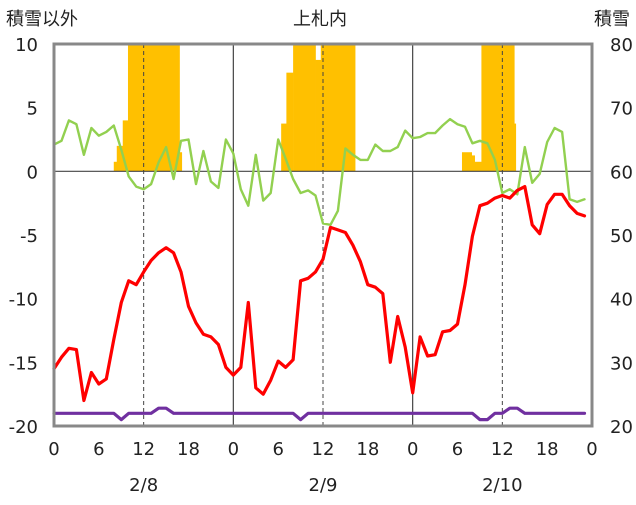 The image size is (636, 505). Describe the element at coordinates (23, 363) in the screenshot. I see `left-tick-label: -15` at that location.